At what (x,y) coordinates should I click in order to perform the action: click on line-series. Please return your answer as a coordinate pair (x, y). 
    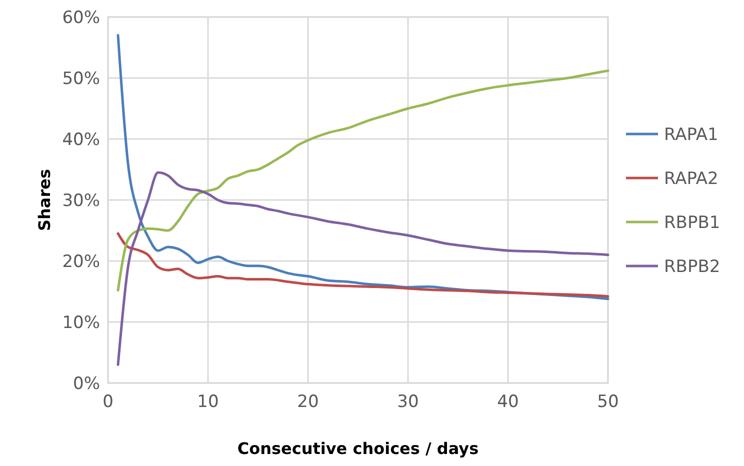
    Looking at the image, I should click on (363, 265).